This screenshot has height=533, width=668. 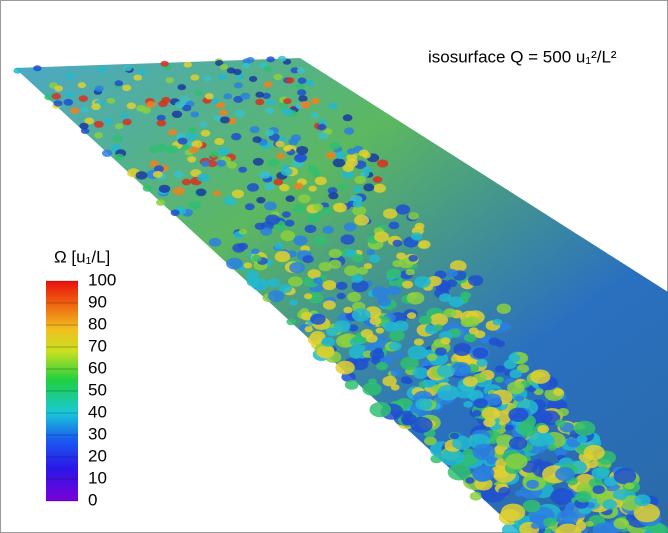 I want to click on colorbar-tick-label: 20, so click(x=97, y=455).